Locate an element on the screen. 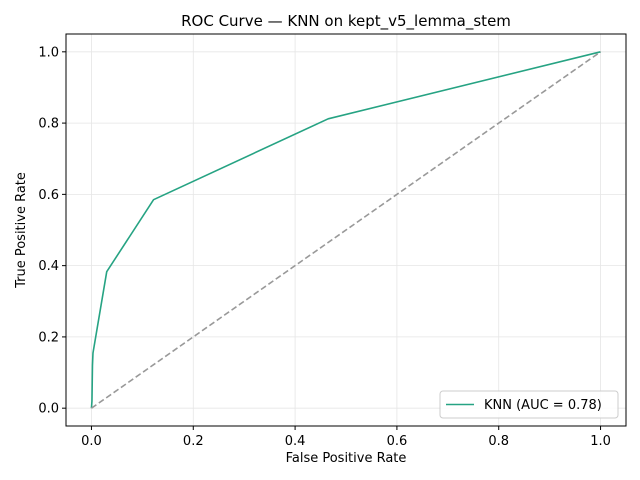 The width and height of the screenshot is (640, 480). y-tick-label: 0.0 is located at coordinates (48, 409).